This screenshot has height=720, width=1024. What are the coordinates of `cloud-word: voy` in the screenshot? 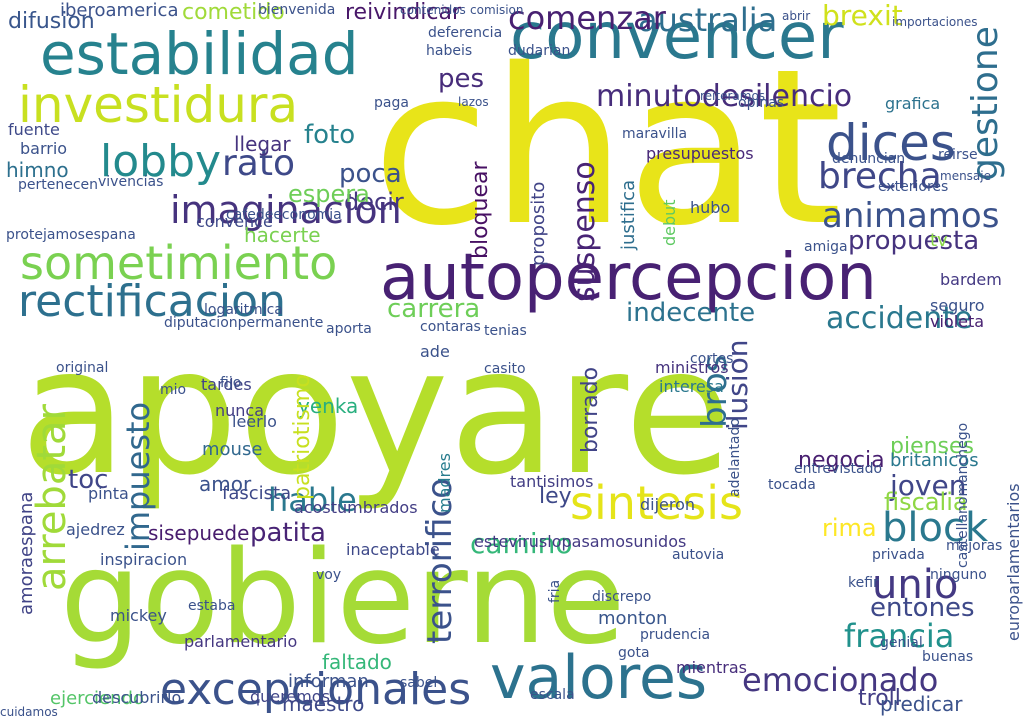 It's located at (329, 575).